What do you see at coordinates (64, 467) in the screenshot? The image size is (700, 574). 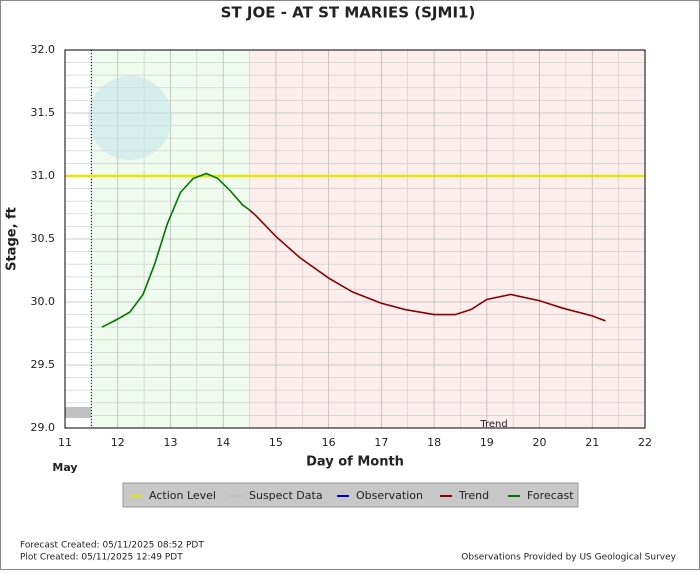 I see `x-sublabel: May` at bounding box center [64, 467].